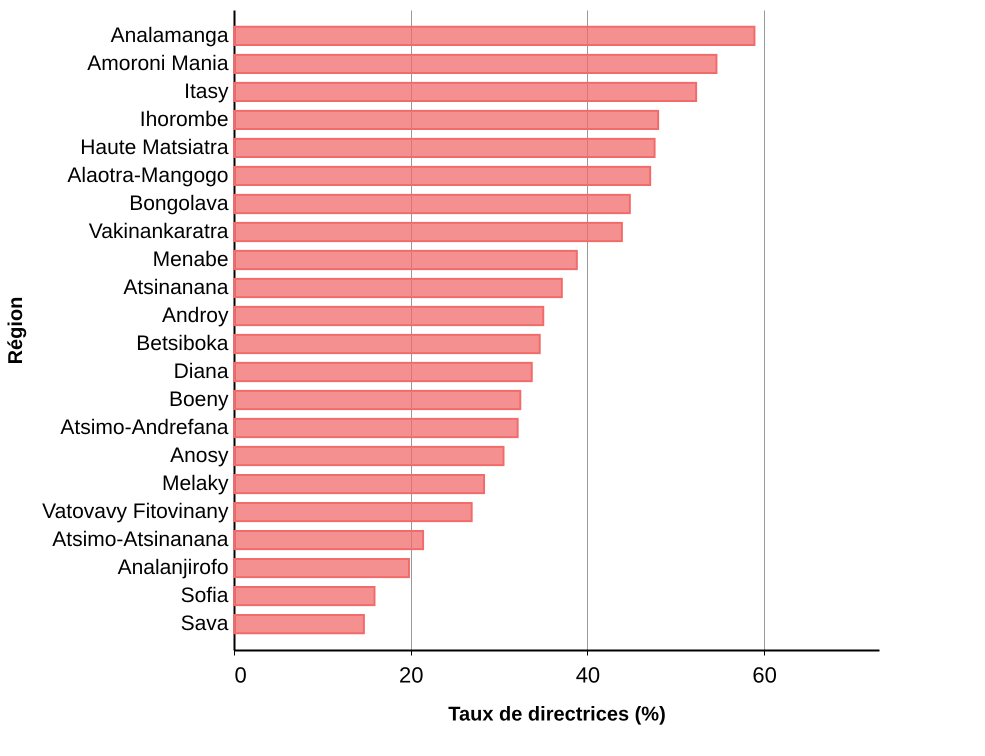 The width and height of the screenshot is (985, 756). Describe the element at coordinates (201, 372) in the screenshot. I see `y-tick-label: Diana` at that location.